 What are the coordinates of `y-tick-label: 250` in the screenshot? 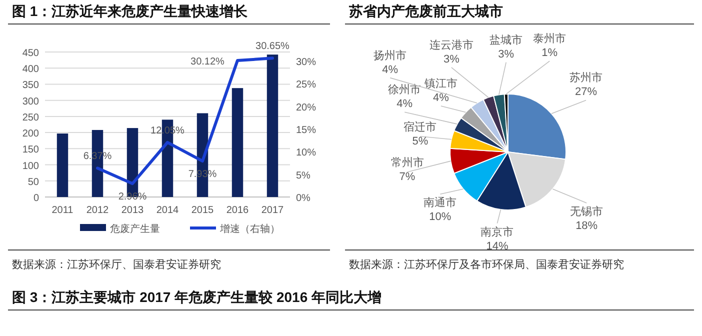 It's located at (31, 118).